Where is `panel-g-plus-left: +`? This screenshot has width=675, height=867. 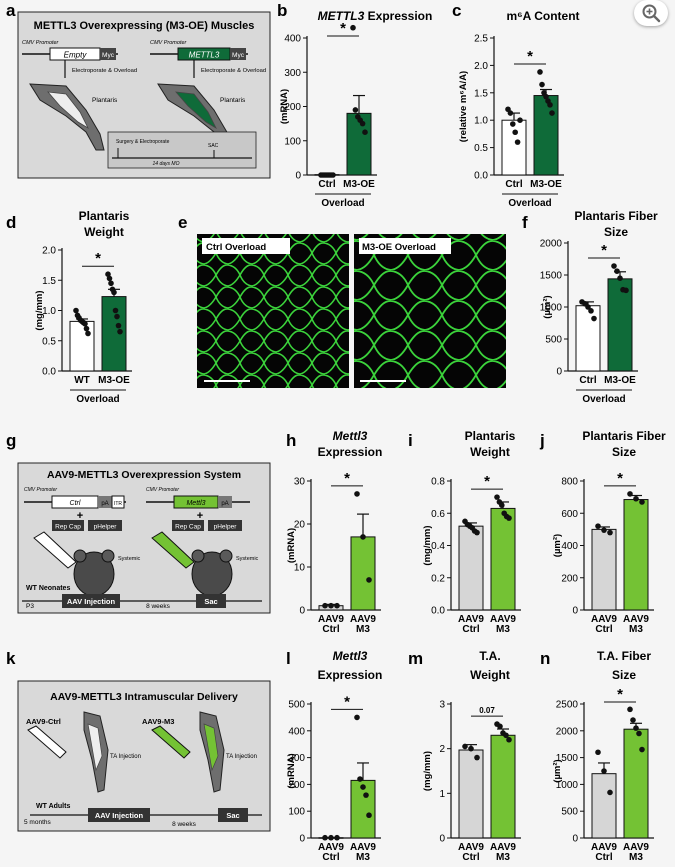
panel-g-plus-left: + is located at coordinates (80, 516).